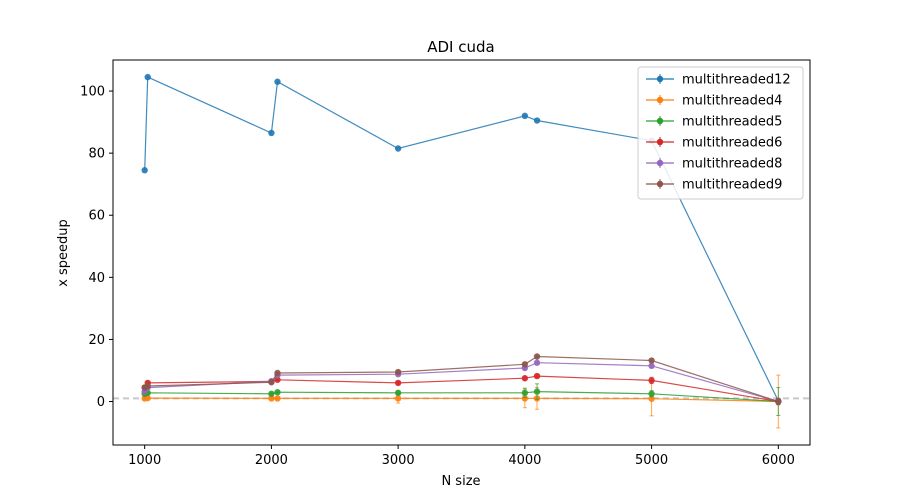 This screenshot has width=900, height=500. What do you see at coordinates (732, 164) in the screenshot?
I see `legend-label: multithreaded8` at bounding box center [732, 164].